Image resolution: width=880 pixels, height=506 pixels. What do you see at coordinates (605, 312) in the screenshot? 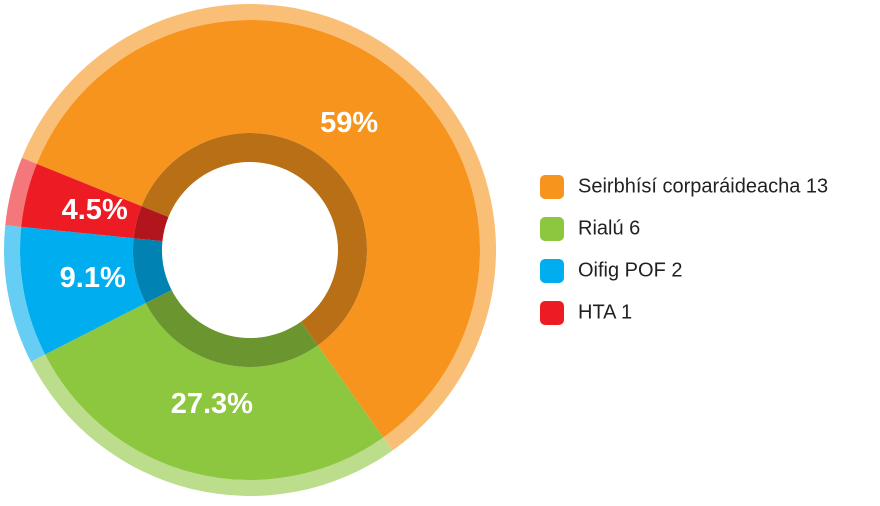
I see `legend-label: HTA 1` at bounding box center [605, 312].